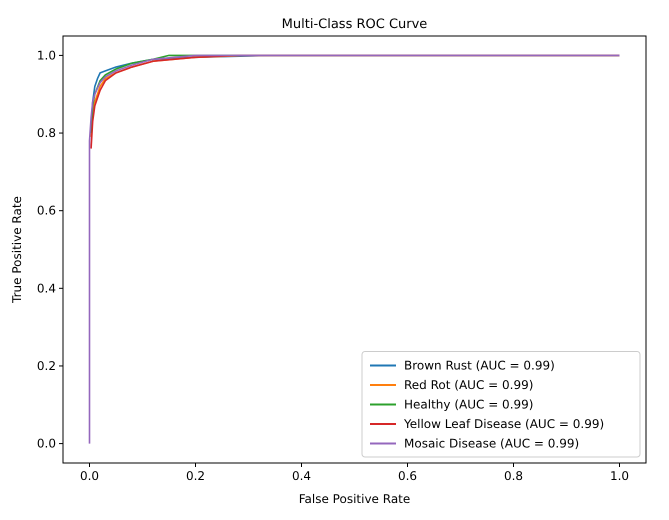 The width and height of the screenshot is (669, 520). What do you see at coordinates (514, 476) in the screenshot?
I see `x-tick-label: 0.8` at bounding box center [514, 476].